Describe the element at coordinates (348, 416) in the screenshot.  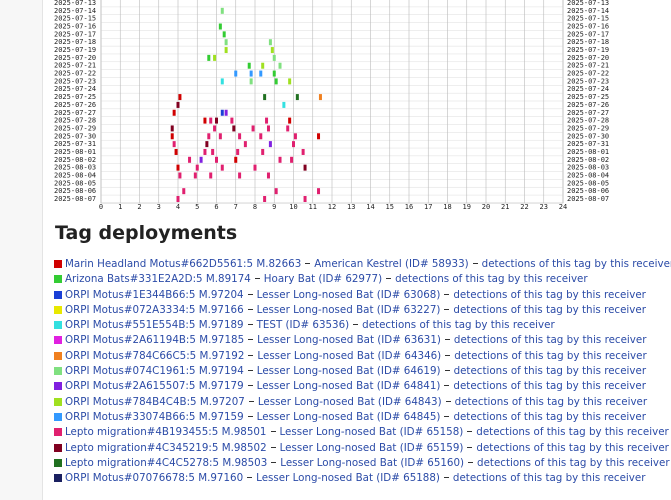
I see `receiver-link: Lesser Long-nosed Bat (ID# 64845)` at that location.